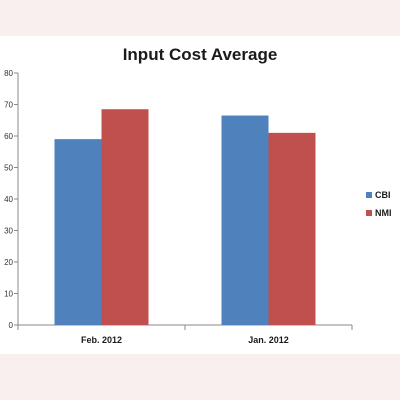 The width and height of the screenshot is (400, 400). Describe the element at coordinates (8, 105) in the screenshot. I see `y-tick-label: 70` at that location.